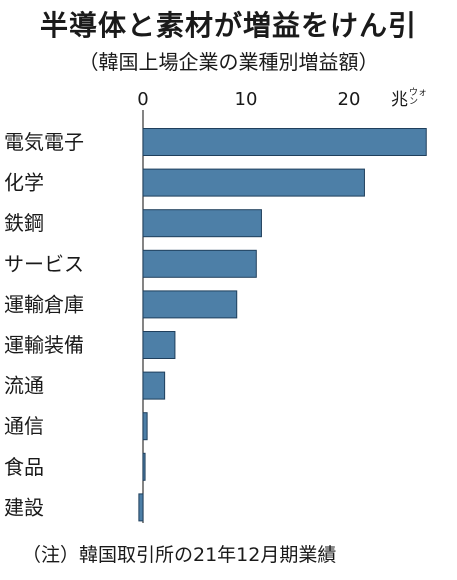 The height and width of the screenshot is (580, 457). I want to click on x-tick-label: 10, so click(246, 99).